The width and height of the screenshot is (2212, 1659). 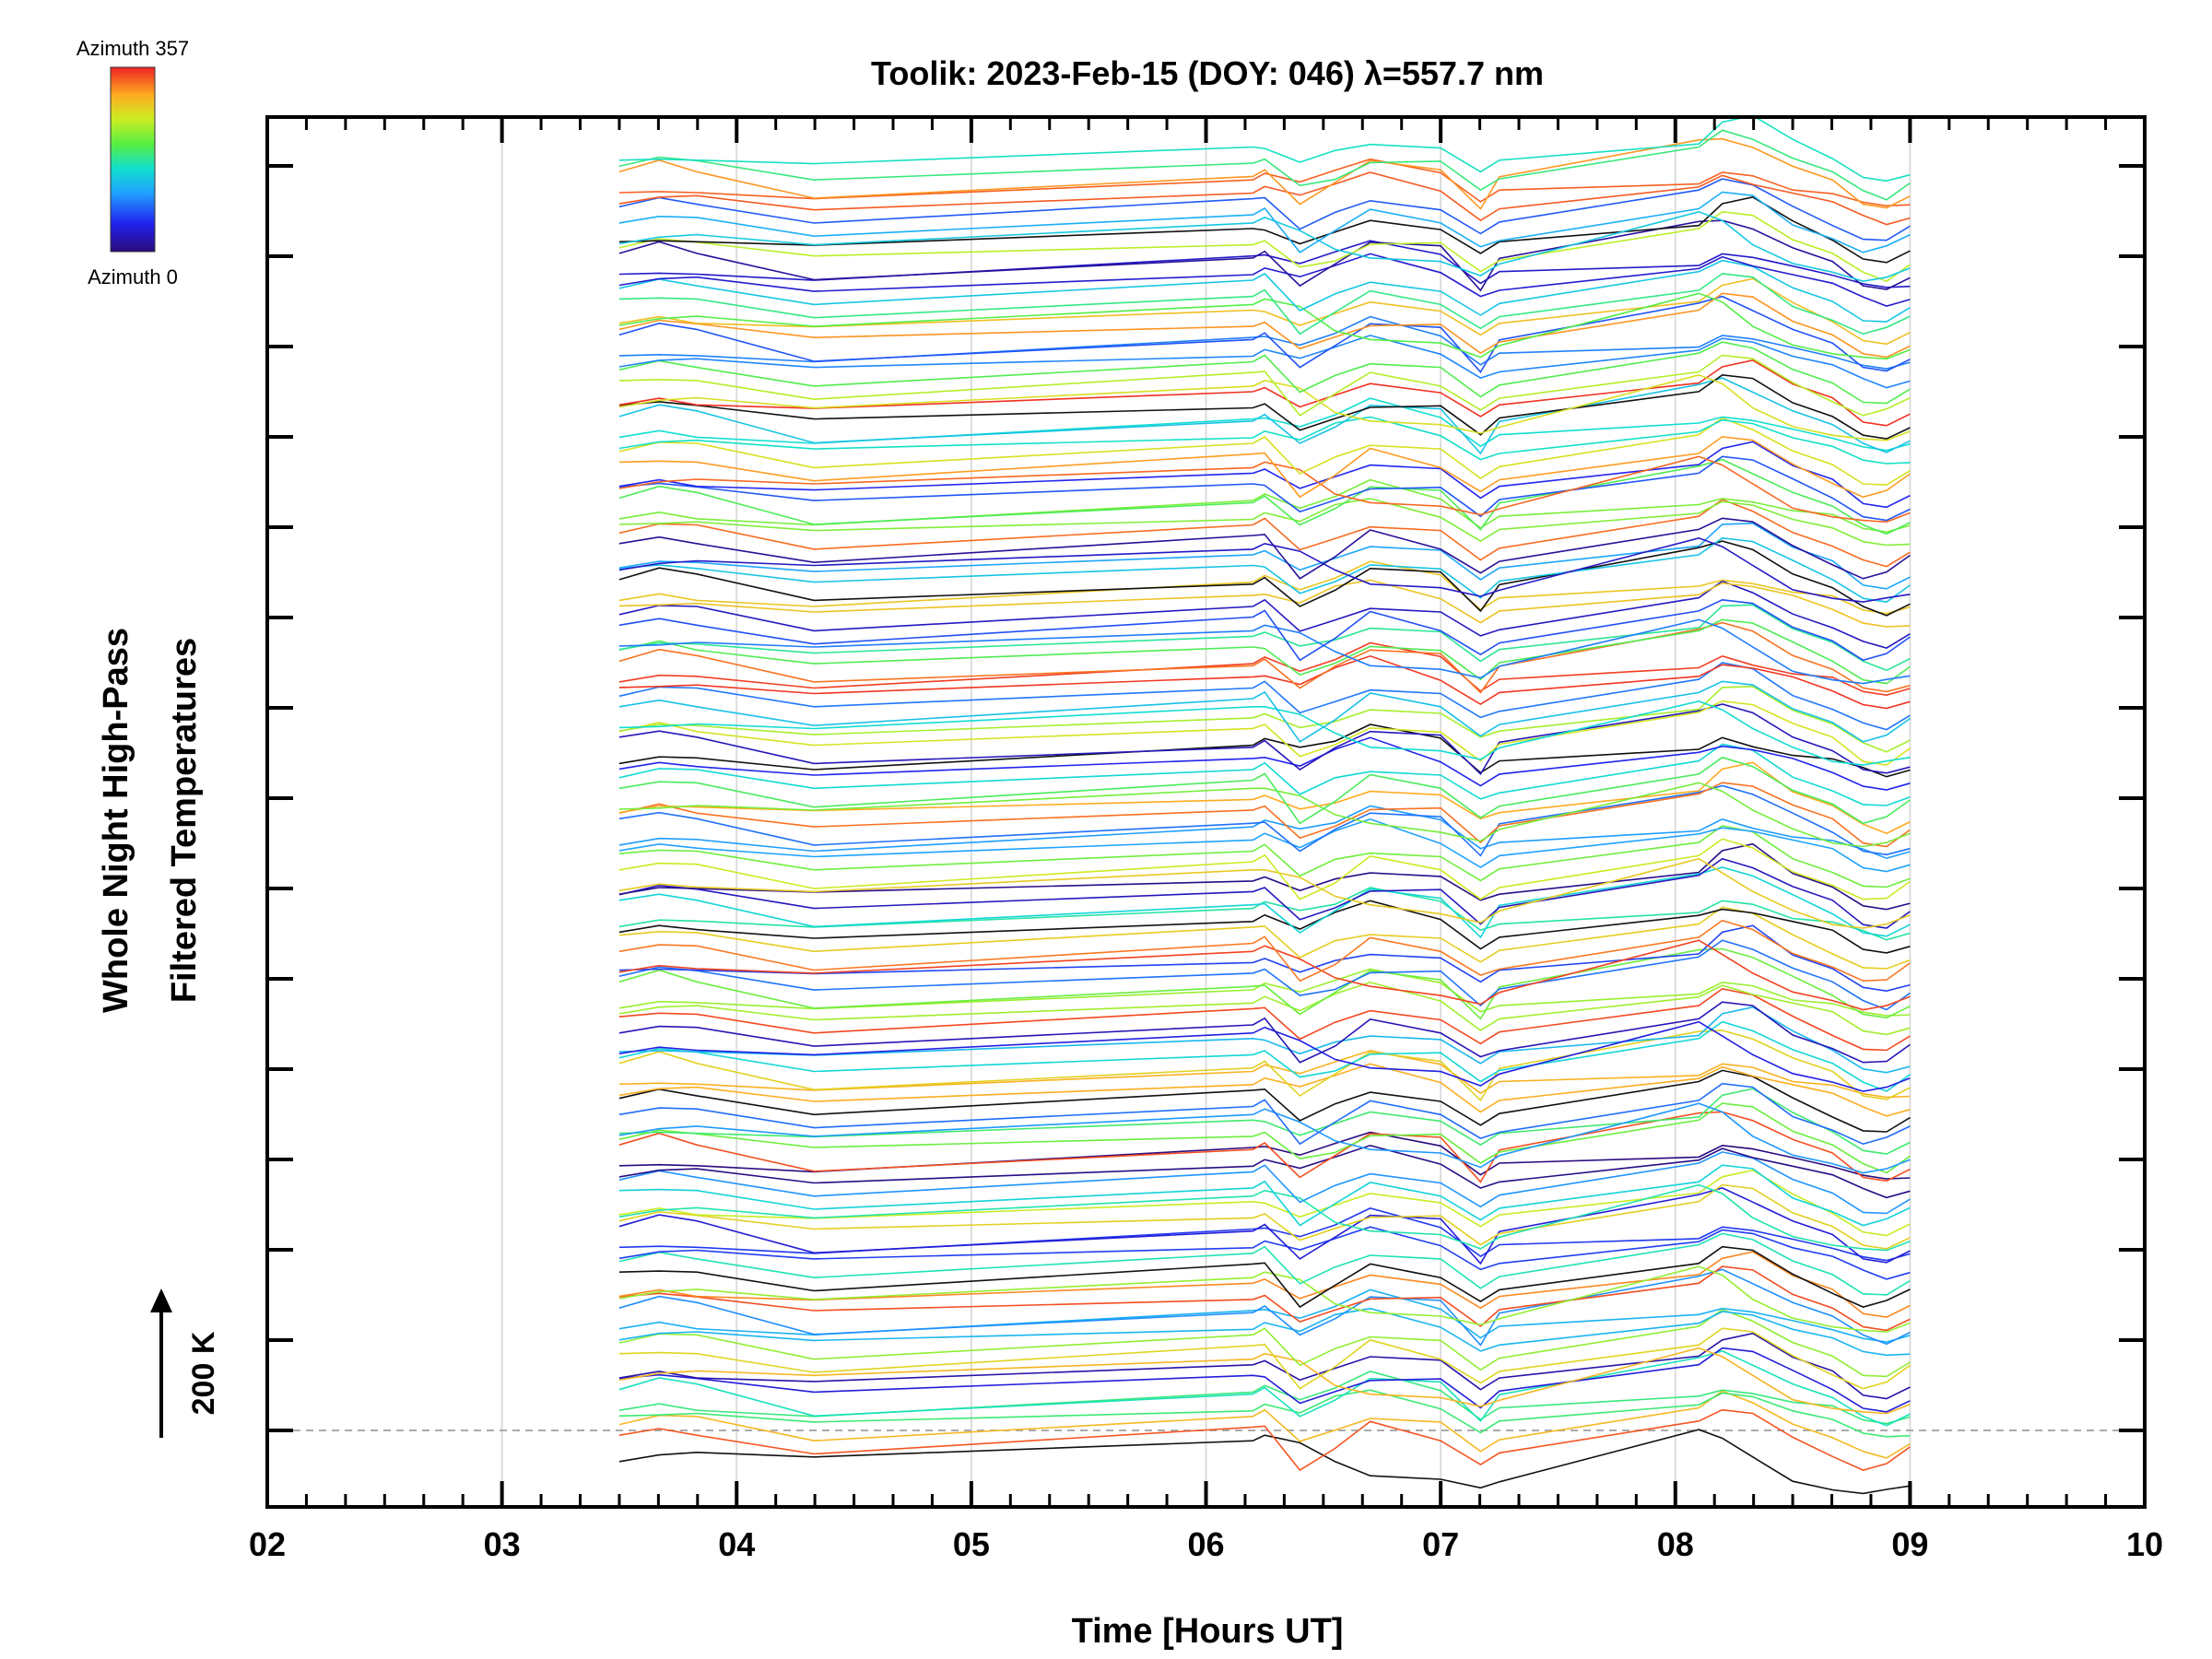 I want to click on colorbar-top-label: Azimuth 357, so click(x=132, y=48).